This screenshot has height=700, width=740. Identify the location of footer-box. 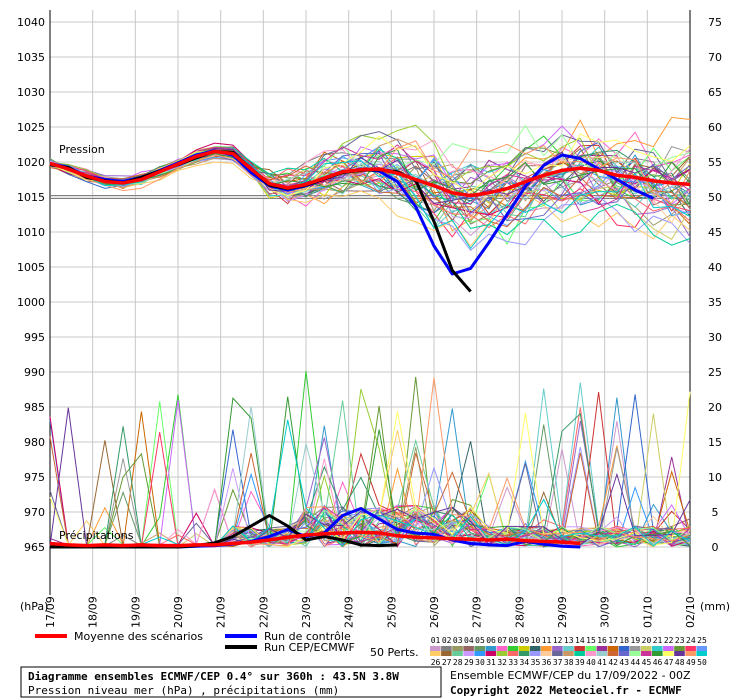
(231, 682).